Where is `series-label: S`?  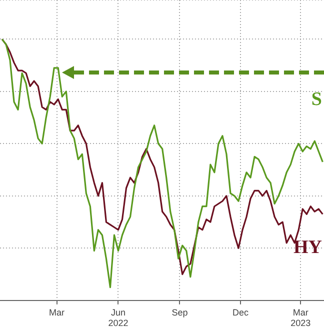
series-label: S is located at coordinates (316, 99).